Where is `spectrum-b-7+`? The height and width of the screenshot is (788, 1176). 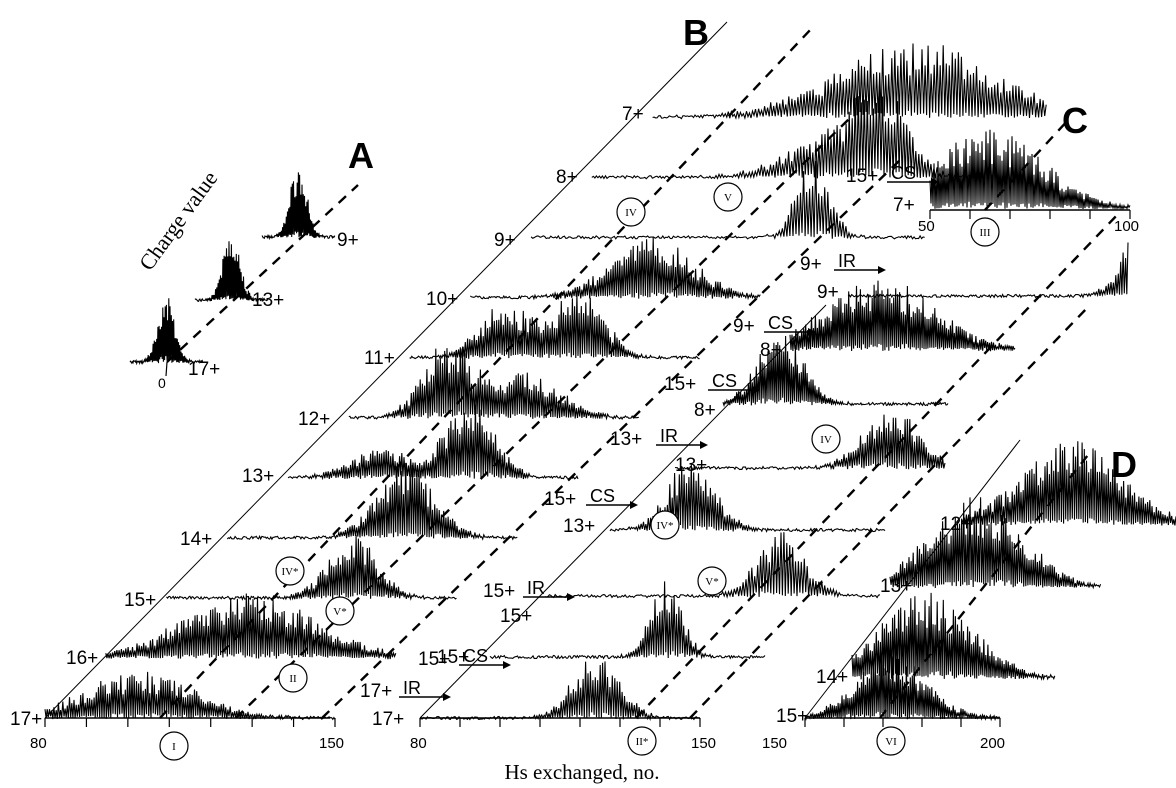 spectrum-b-7+ is located at coordinates (849, 81).